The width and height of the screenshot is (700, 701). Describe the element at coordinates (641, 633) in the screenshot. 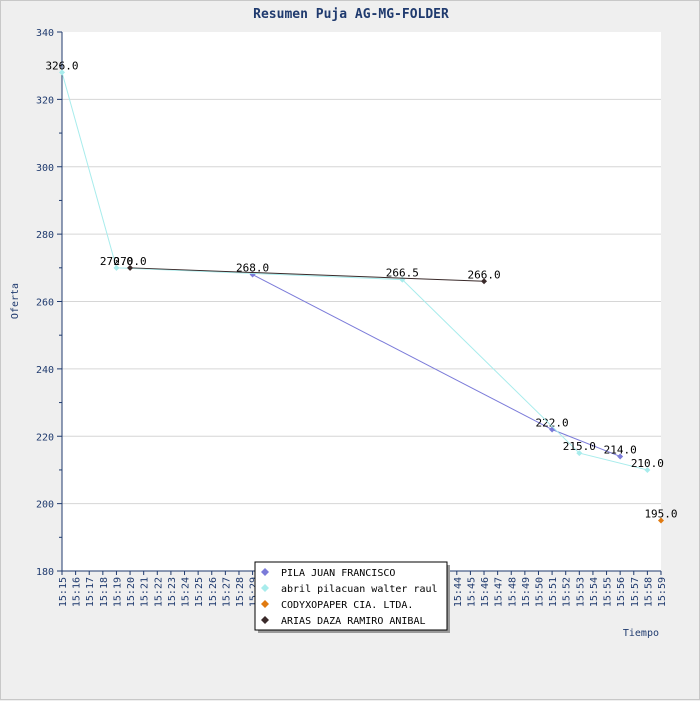

I see `x-axis-title: Tiempo` at that location.